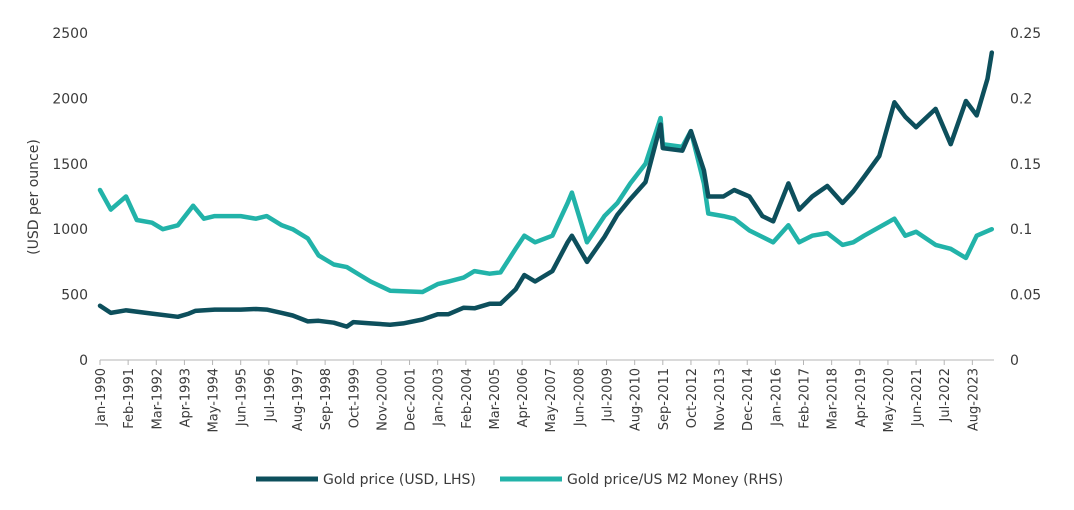 The width and height of the screenshot is (1074, 510). Describe the element at coordinates (1025, 296) in the screenshot. I see `right-tick-label: 0.05` at that location.